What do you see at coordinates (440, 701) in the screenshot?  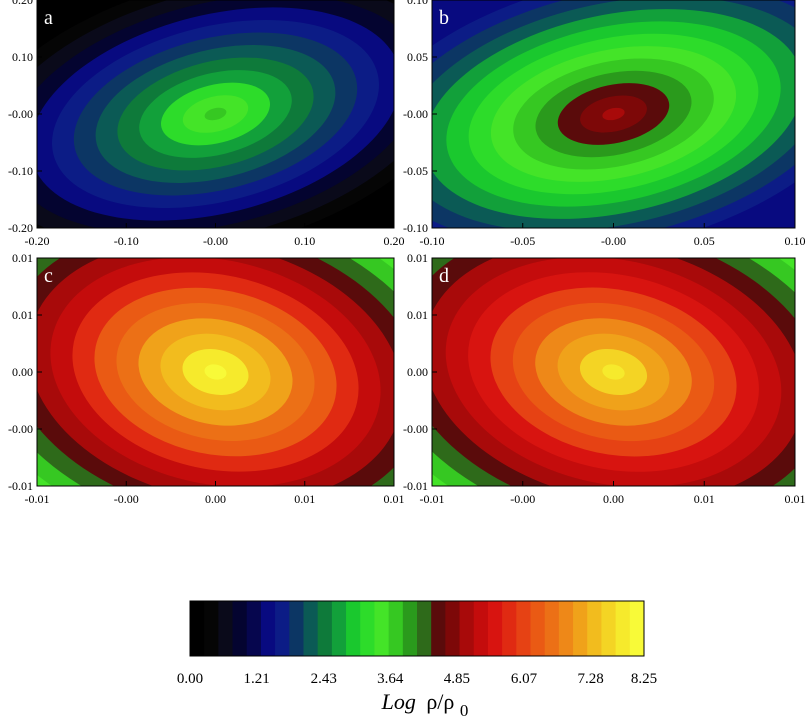 I see `colorbar-label-rho: ρ/ρ` at bounding box center [440, 701].